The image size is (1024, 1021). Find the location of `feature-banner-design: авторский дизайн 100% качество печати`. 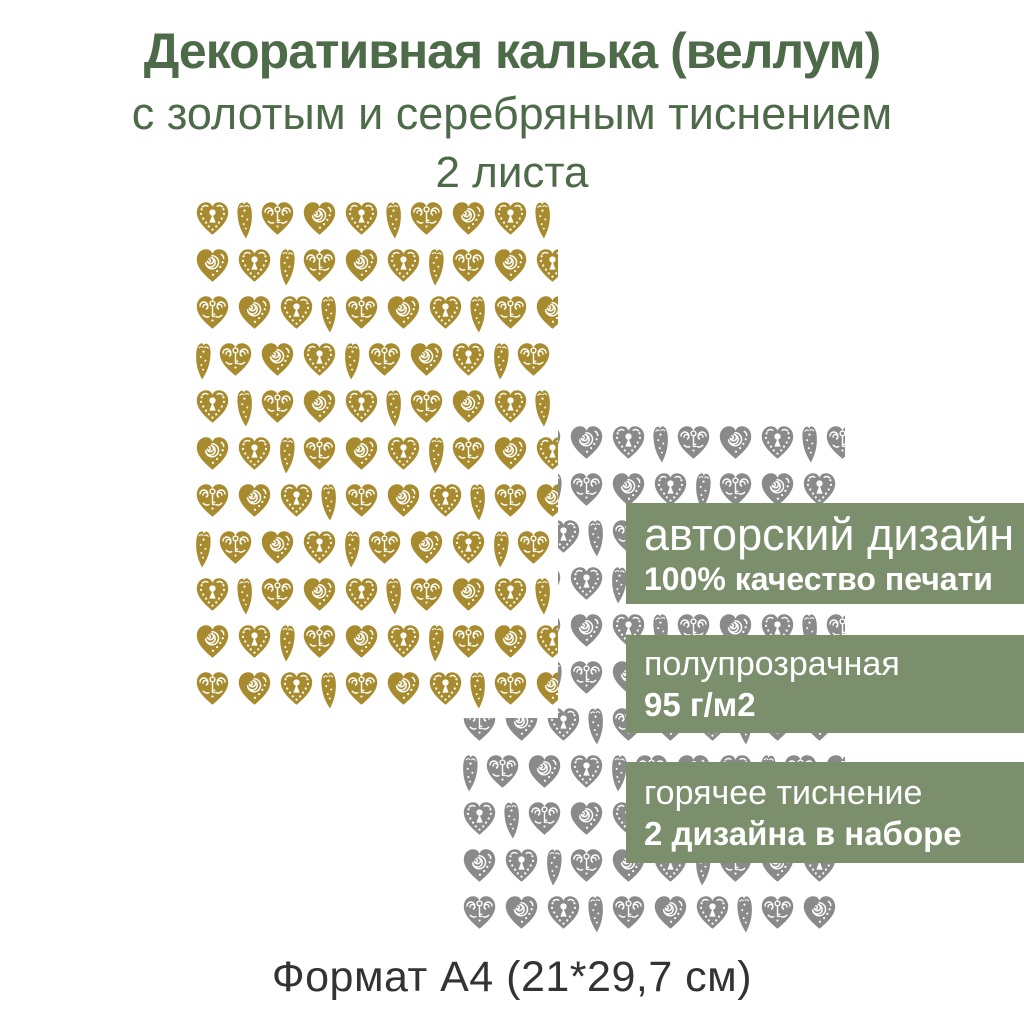

feature-banner-design: авторский дизайн 100% качество печати is located at coordinates (825, 553).